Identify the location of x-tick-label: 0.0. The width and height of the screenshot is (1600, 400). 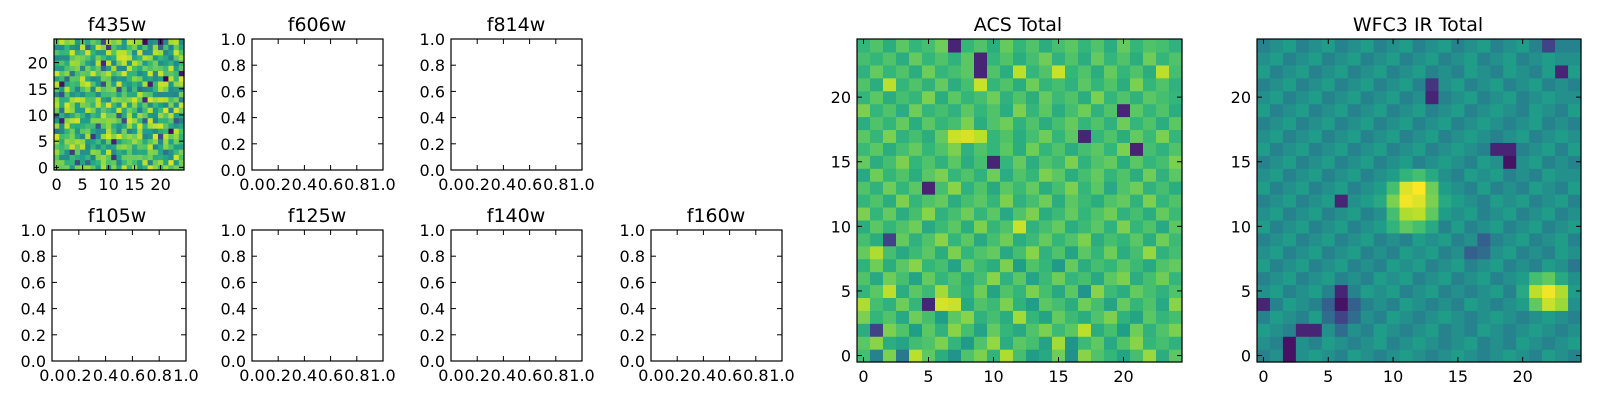
(51, 375).